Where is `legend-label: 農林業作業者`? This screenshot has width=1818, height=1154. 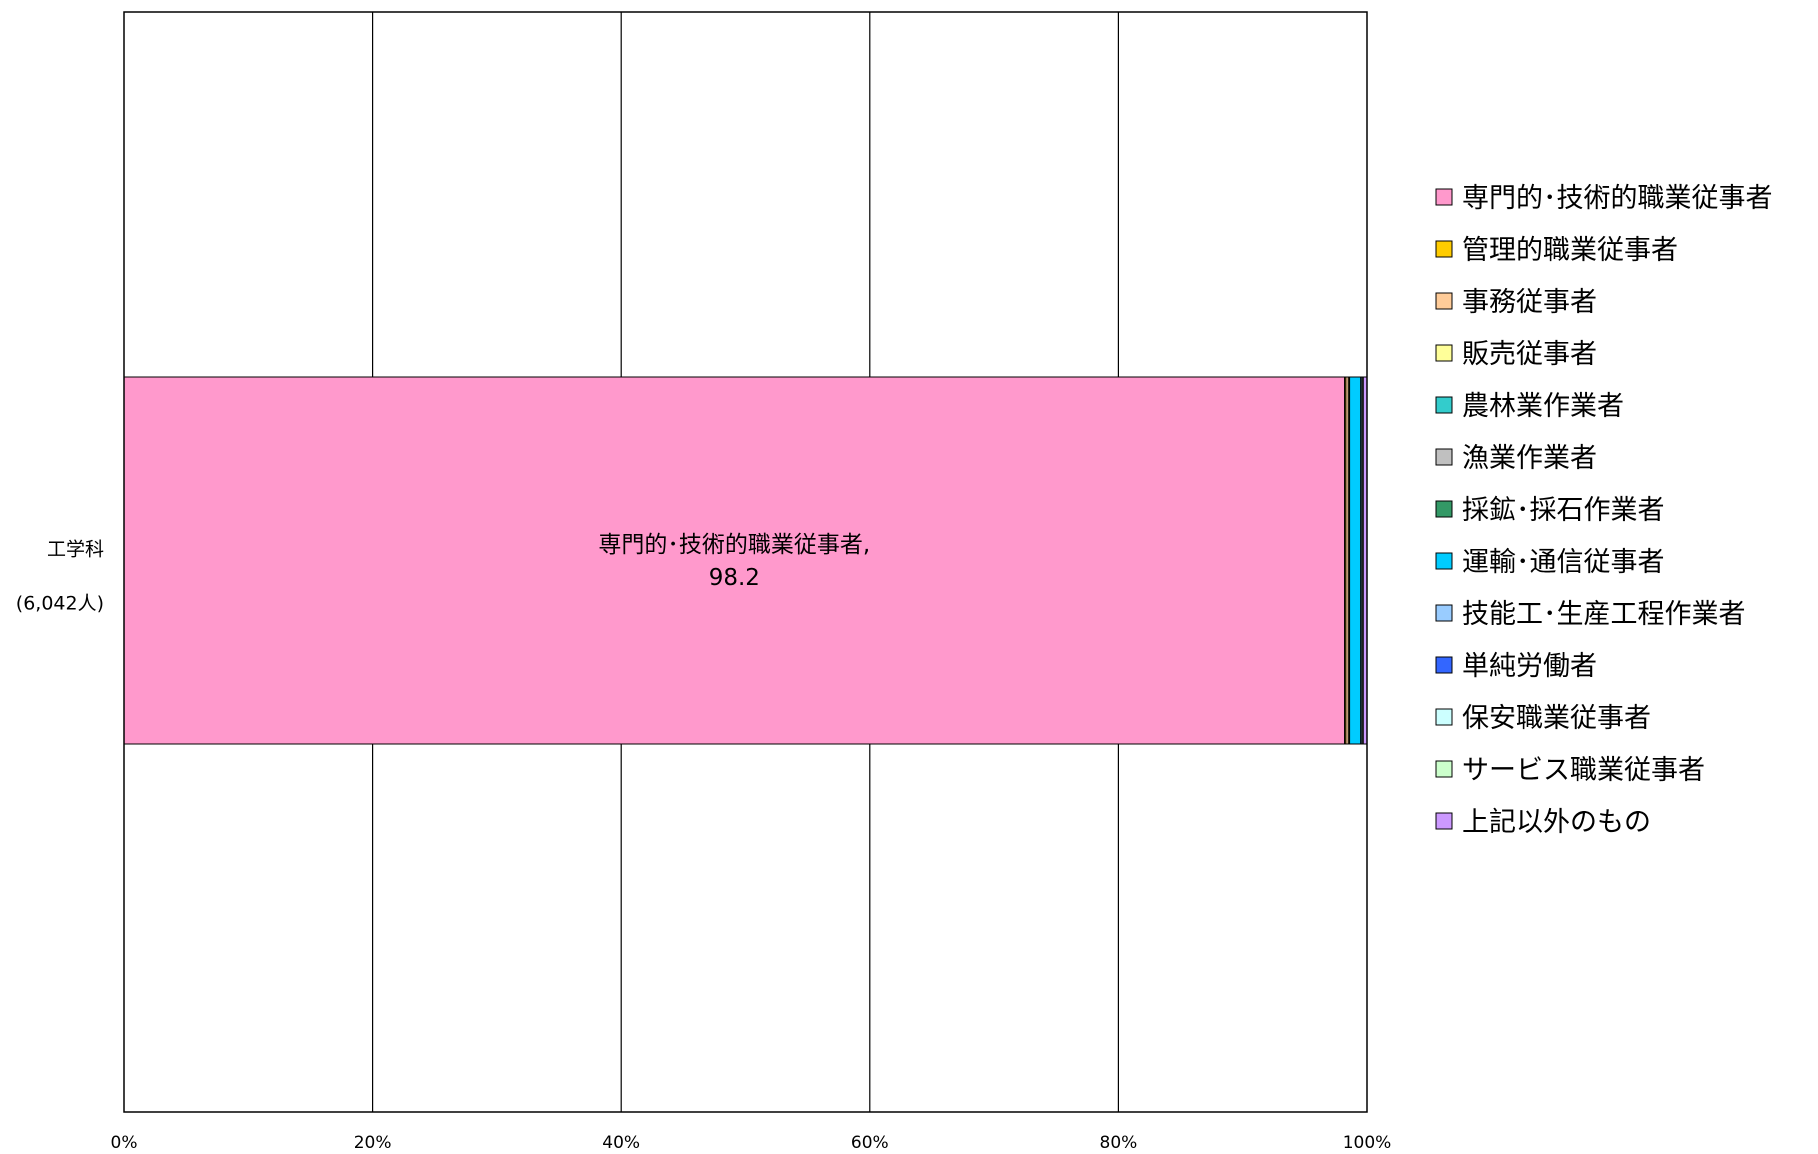 legend-label: 農林業作業者 is located at coordinates (1543, 406).